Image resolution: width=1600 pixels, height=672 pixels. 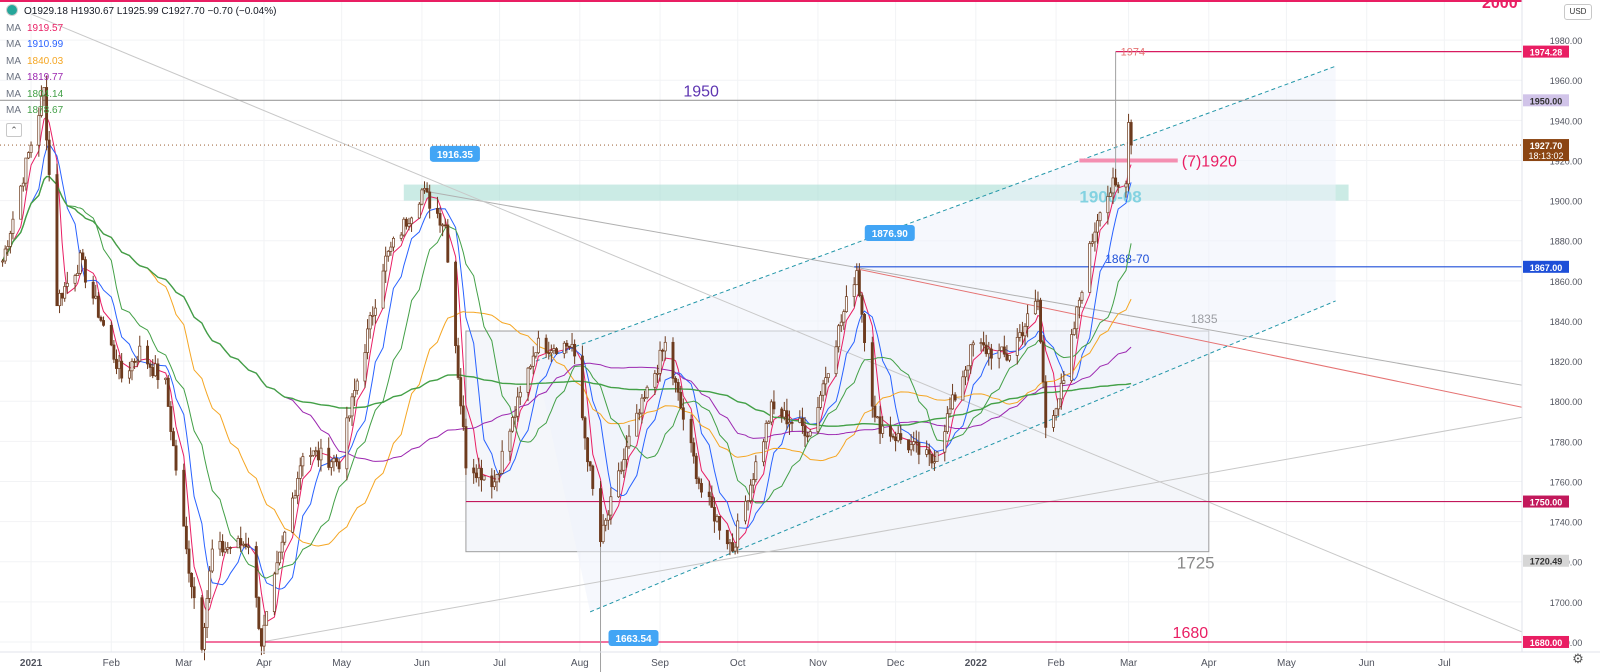 I want to click on chevron-up-icon: ⌃, so click(x=14, y=129).